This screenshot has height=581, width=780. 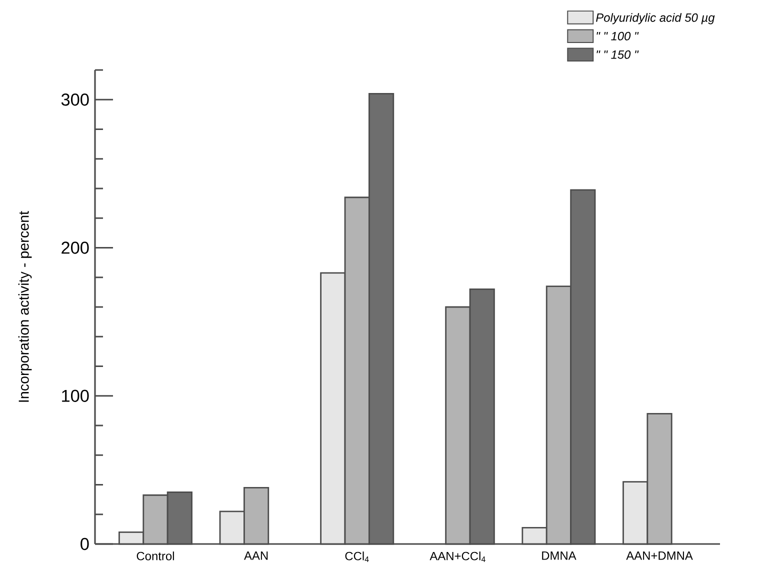 What do you see at coordinates (617, 54) in the screenshot?
I see `legend-label: " " 150 "` at bounding box center [617, 54].